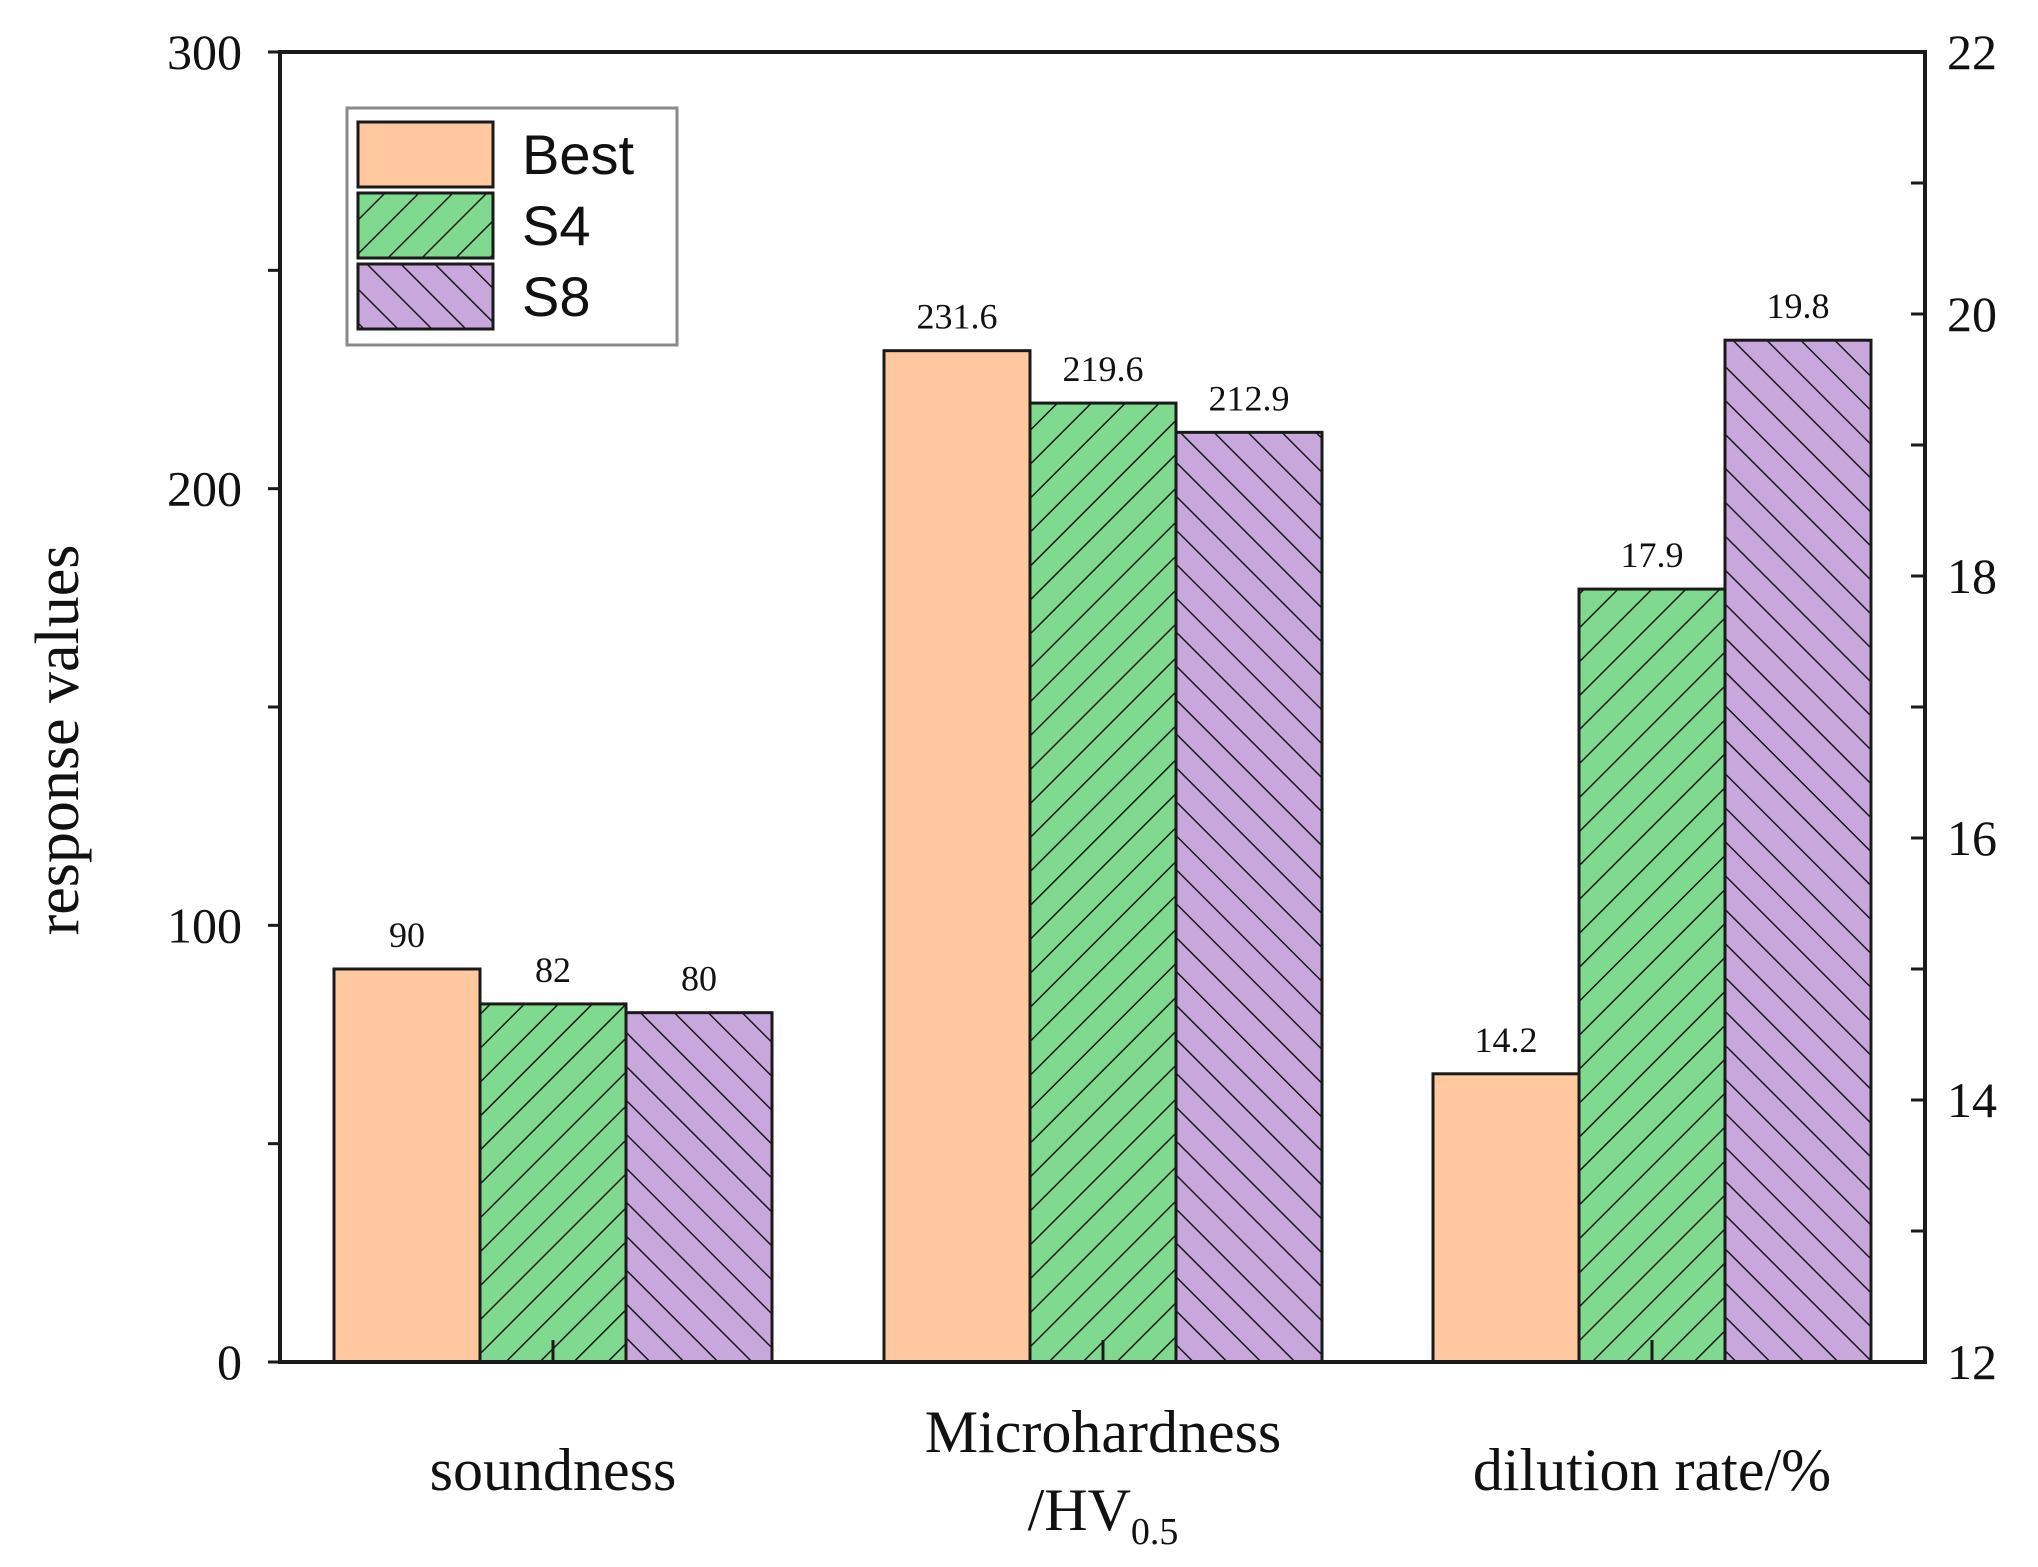 The height and width of the screenshot is (1567, 2038). I want to click on legend-swatch-outline-best, so click(425, 154).